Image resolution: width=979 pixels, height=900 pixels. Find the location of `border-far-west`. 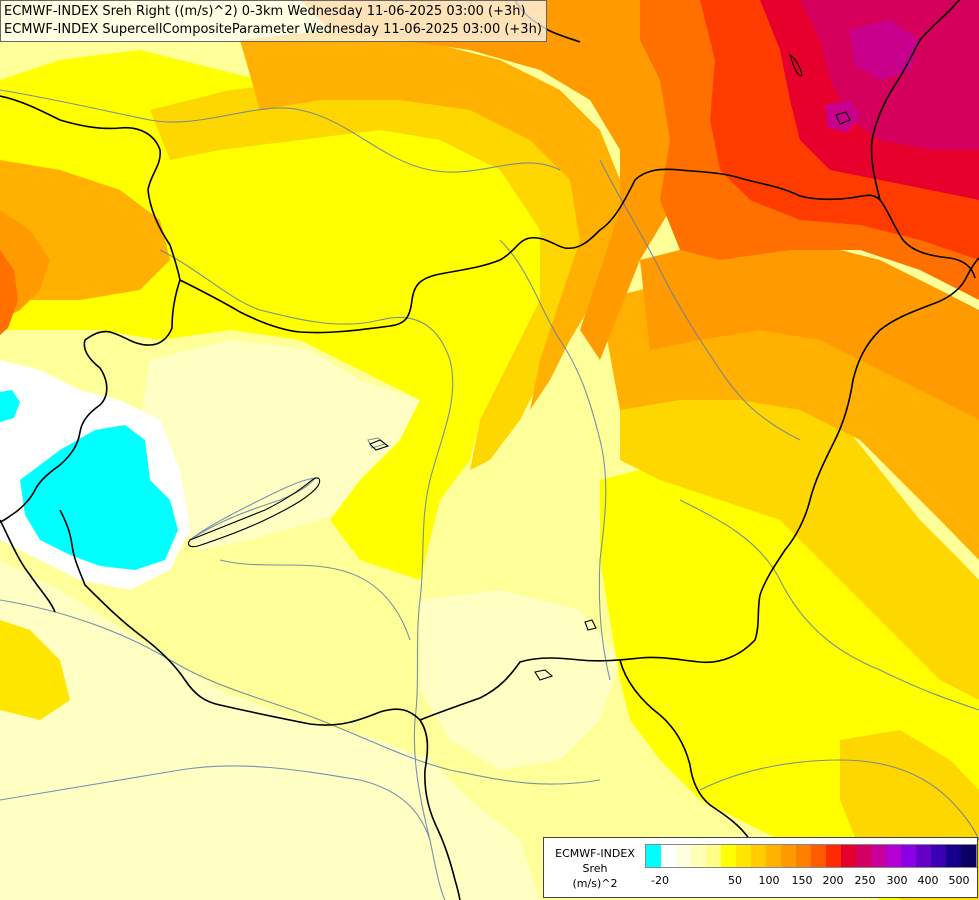

border-far-west is located at coordinates (28, 566).